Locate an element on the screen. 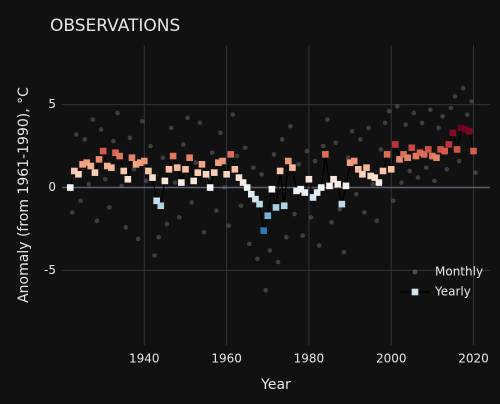  x-tick-label: 1960 is located at coordinates (226, 359).